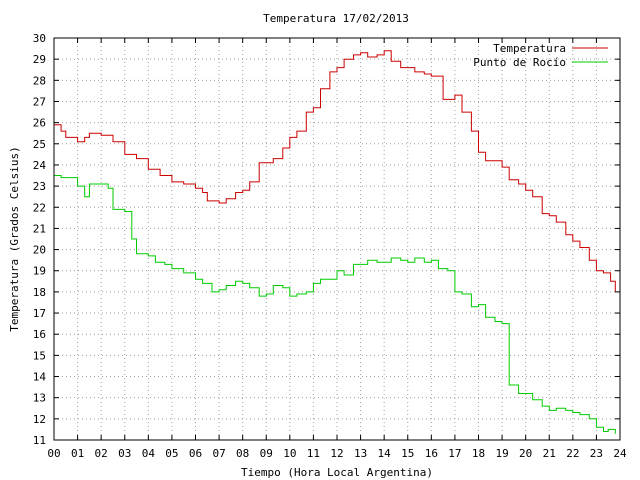  What do you see at coordinates (39, 101) in the screenshot?
I see `y-tick-label: 27` at bounding box center [39, 101].